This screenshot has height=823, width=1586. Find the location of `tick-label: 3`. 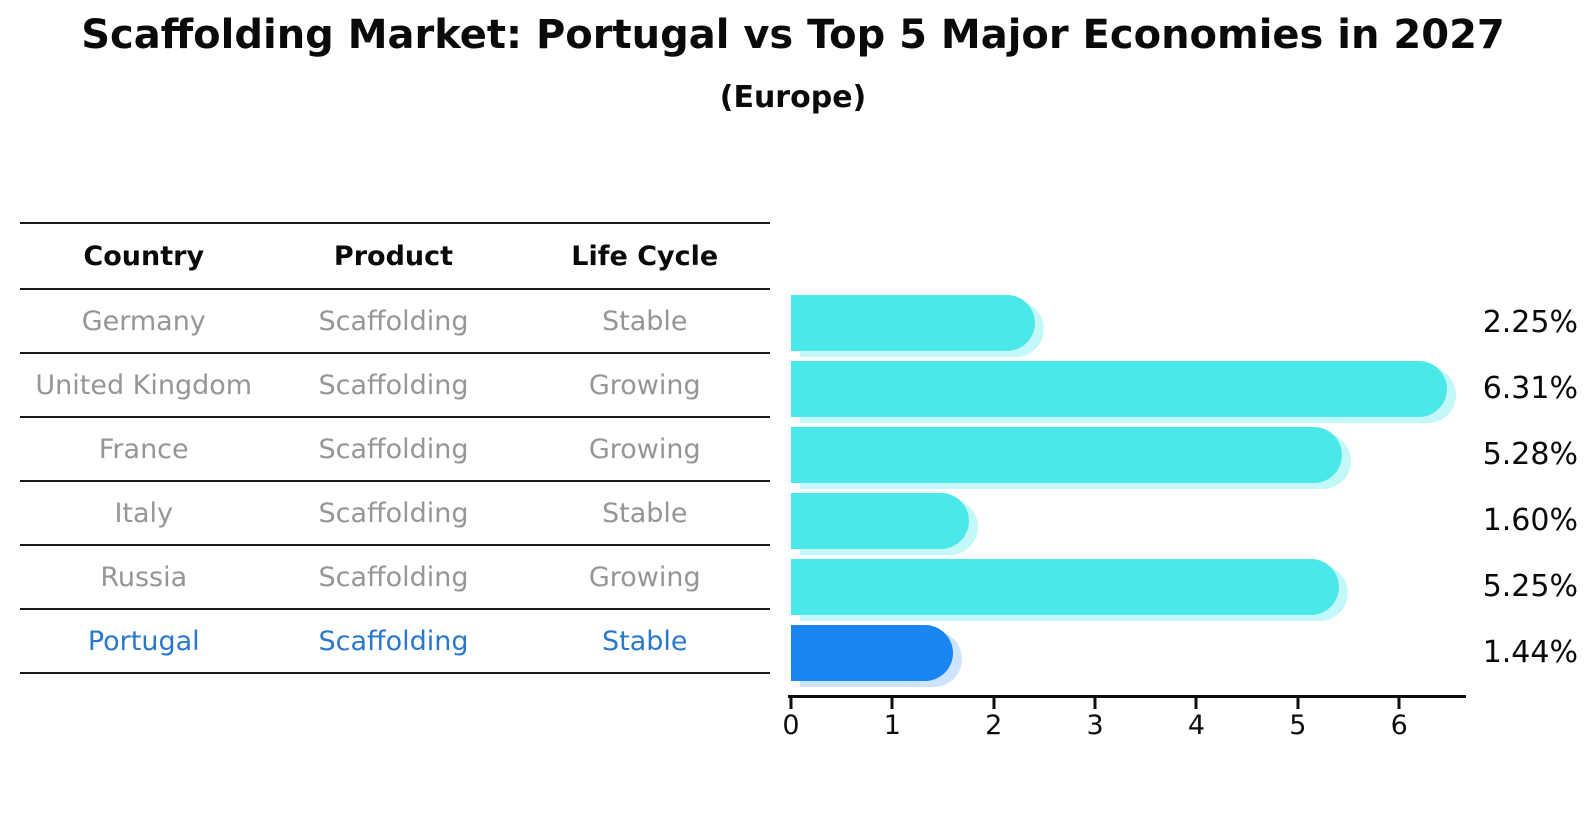

tick-label: 3 is located at coordinates (1095, 725).